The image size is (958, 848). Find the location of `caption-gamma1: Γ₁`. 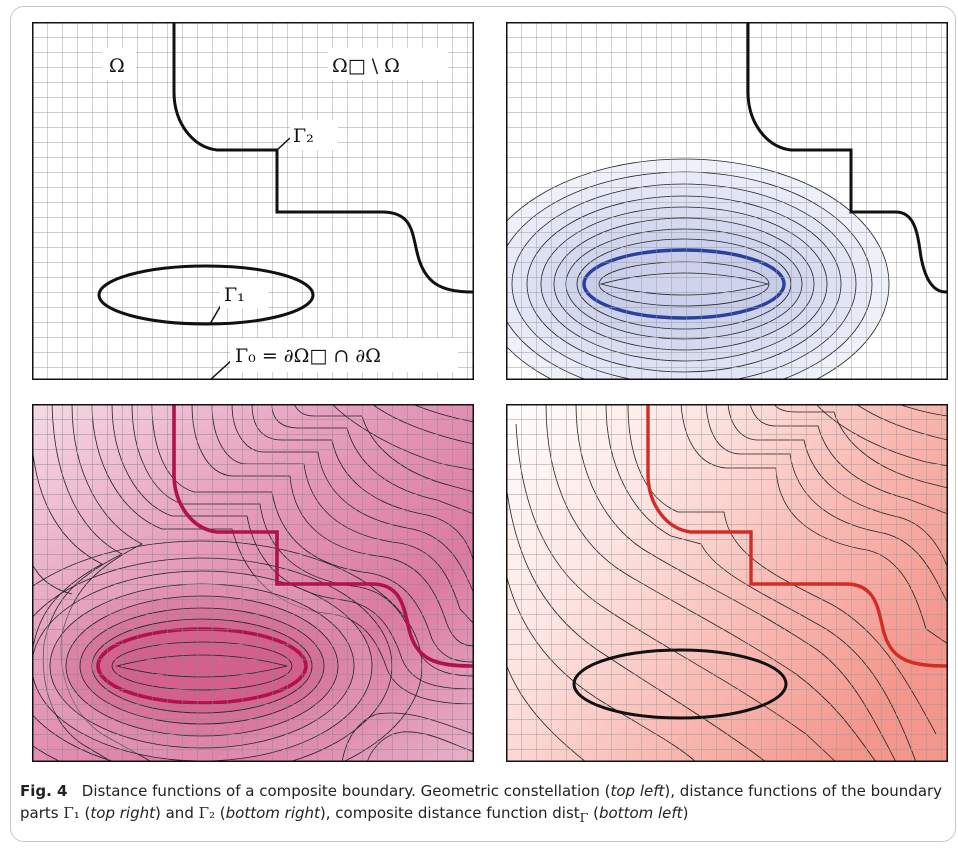

caption-gamma1: Γ₁ is located at coordinates (71, 813).